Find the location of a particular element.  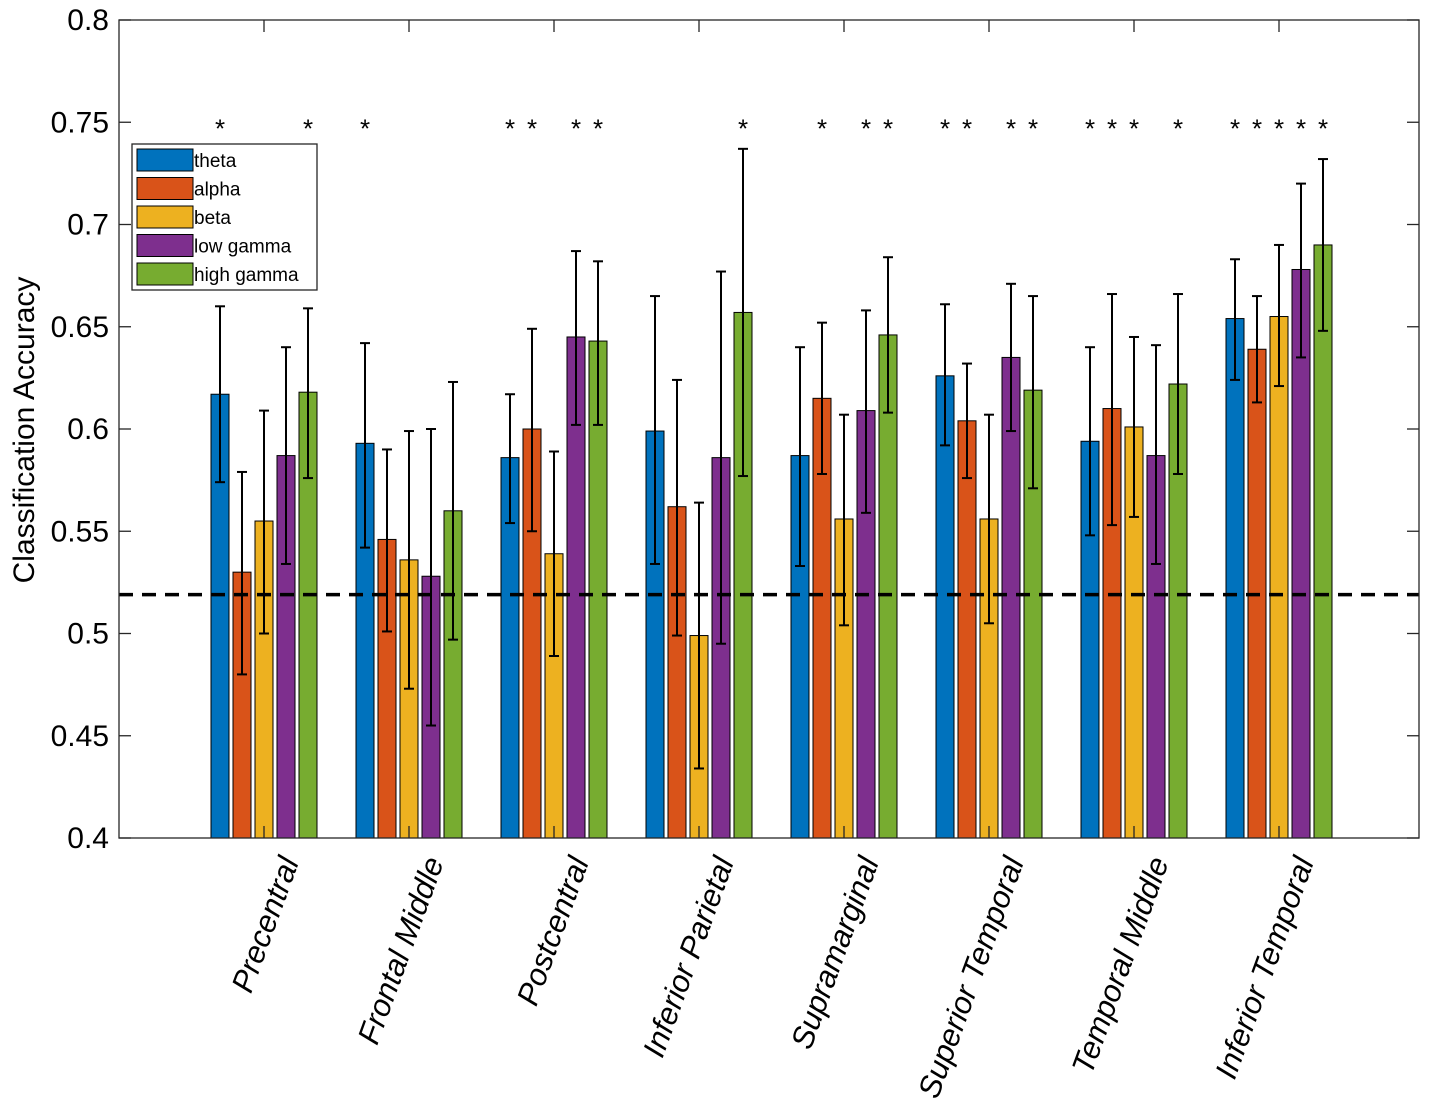

y-axis-title: Classification Accuracy is located at coordinates (24, 430).